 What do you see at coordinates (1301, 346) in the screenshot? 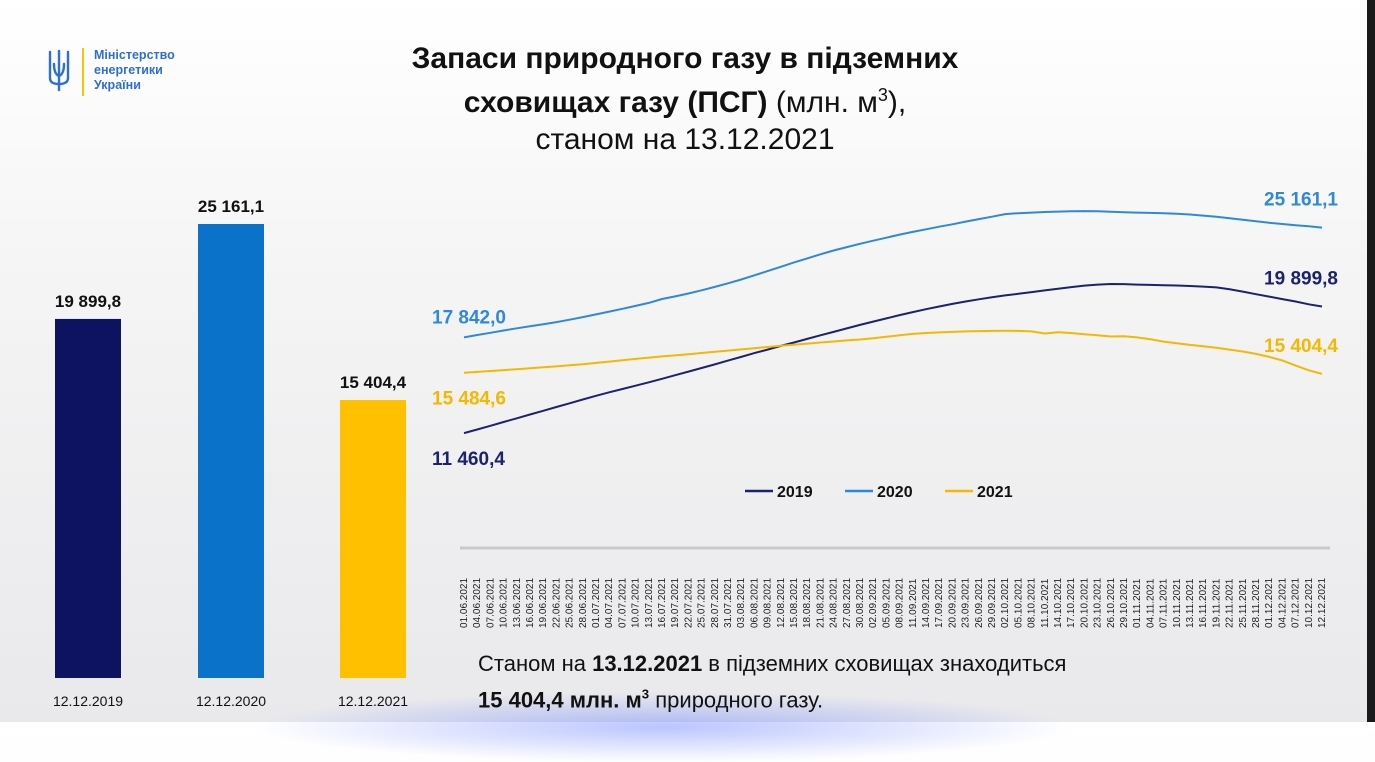
I see `series-end-label-2021: 15 404,4` at bounding box center [1301, 346].